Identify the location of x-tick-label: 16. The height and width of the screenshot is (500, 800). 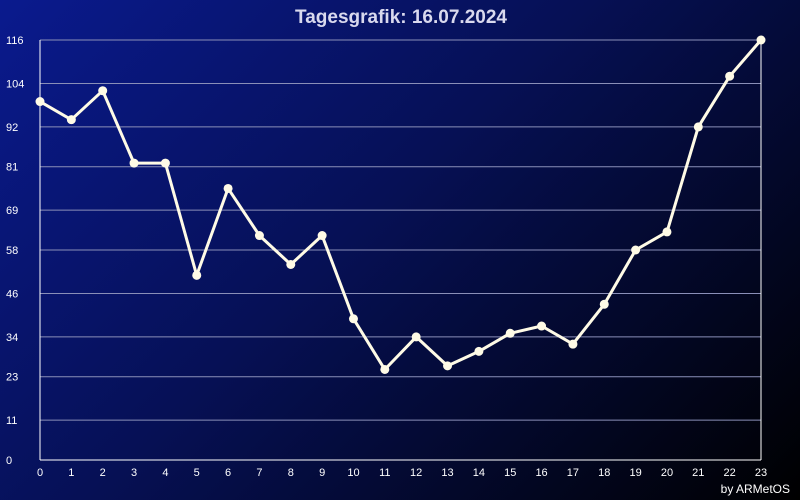
(541, 473).